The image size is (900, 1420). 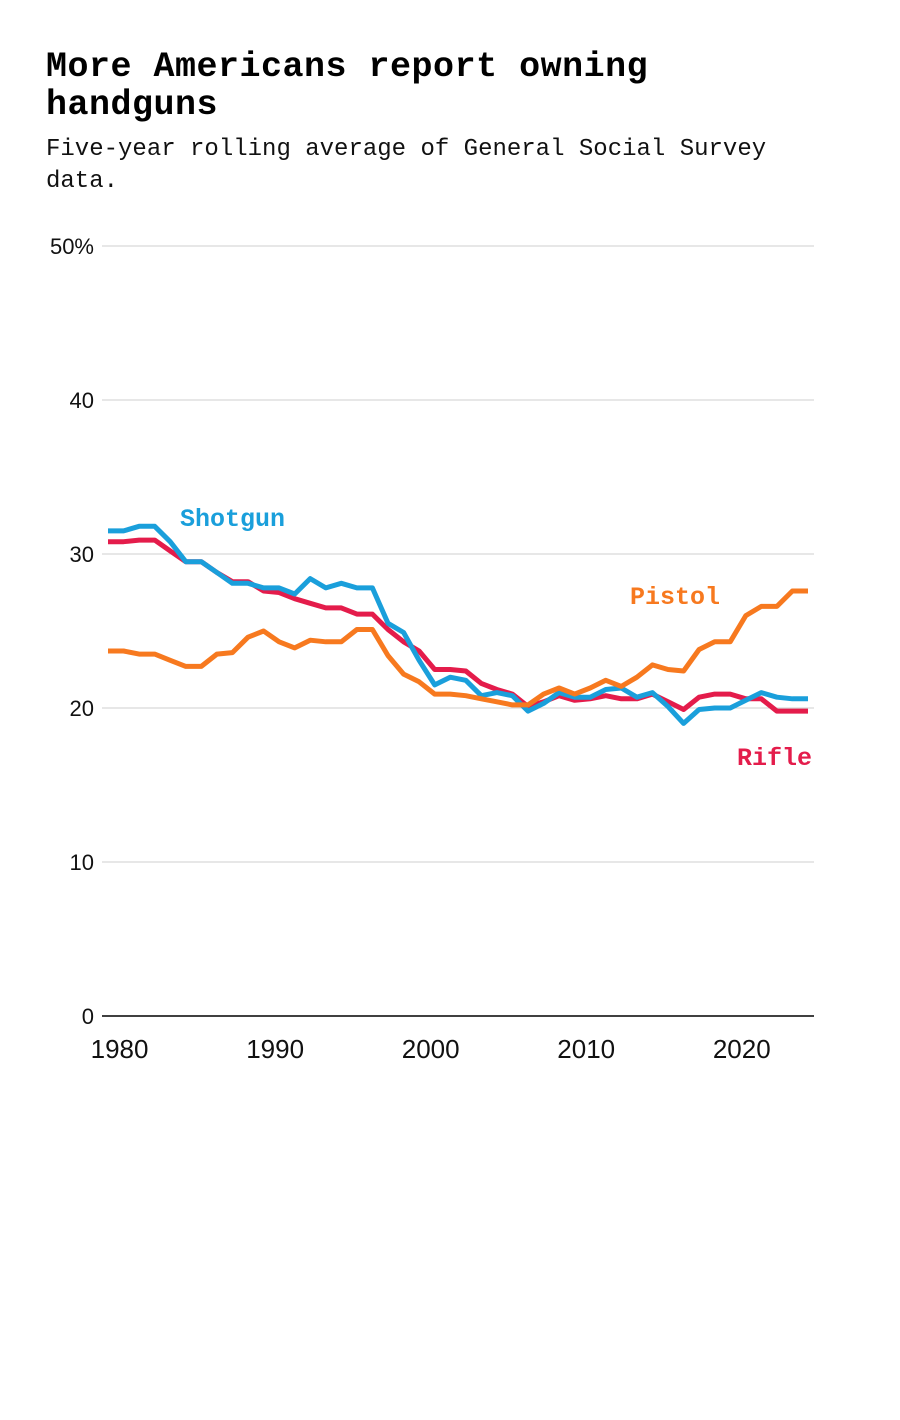 What do you see at coordinates (82, 862) in the screenshot?
I see `y-tick-label: 10` at bounding box center [82, 862].